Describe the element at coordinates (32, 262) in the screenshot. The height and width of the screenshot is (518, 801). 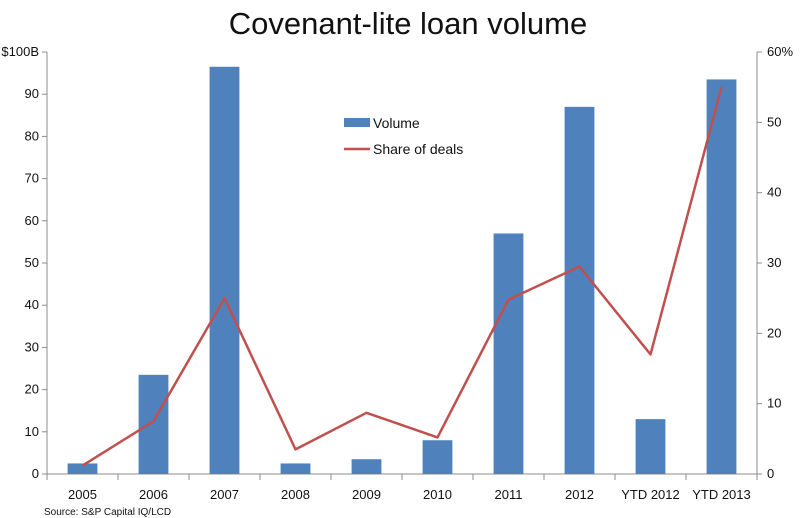
I see `y-left-tick-label: 50` at that location.